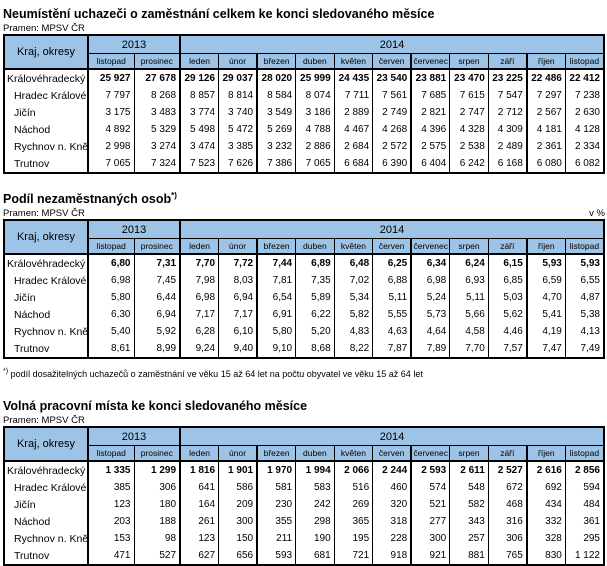 This screenshot has width=607, height=566. What do you see at coordinates (469, 263) in the screenshot?
I see `data-cell: 6,24` at bounding box center [469, 263].